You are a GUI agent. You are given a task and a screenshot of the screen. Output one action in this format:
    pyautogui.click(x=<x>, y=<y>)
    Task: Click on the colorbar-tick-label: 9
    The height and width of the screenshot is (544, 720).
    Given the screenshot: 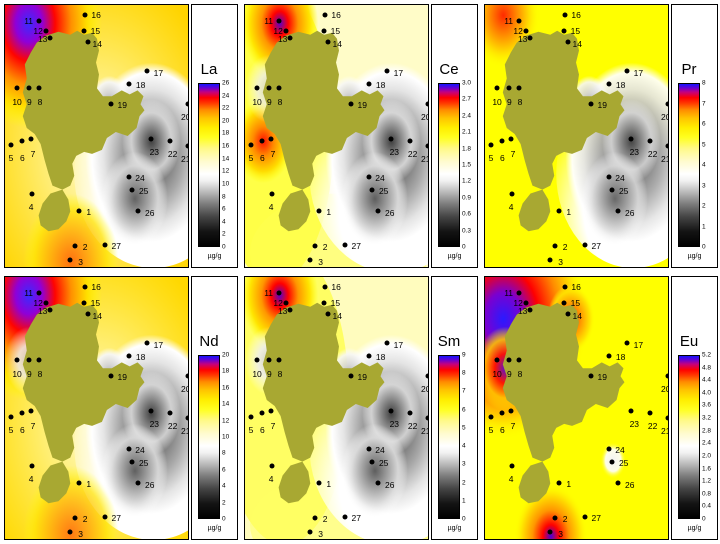 What is the action you would take?
    pyautogui.click(x=464, y=355)
    